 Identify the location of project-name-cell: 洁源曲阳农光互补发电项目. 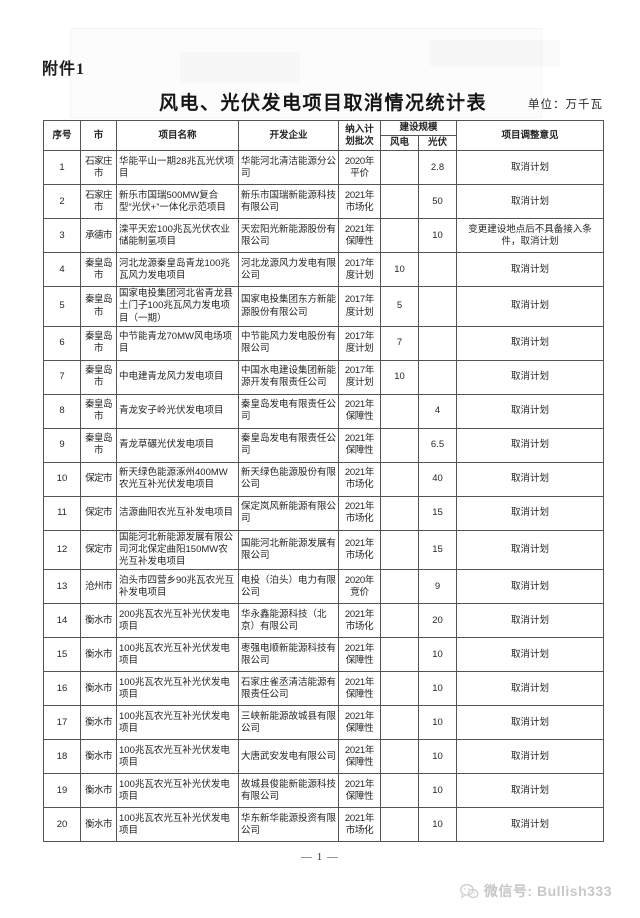
(177, 513).